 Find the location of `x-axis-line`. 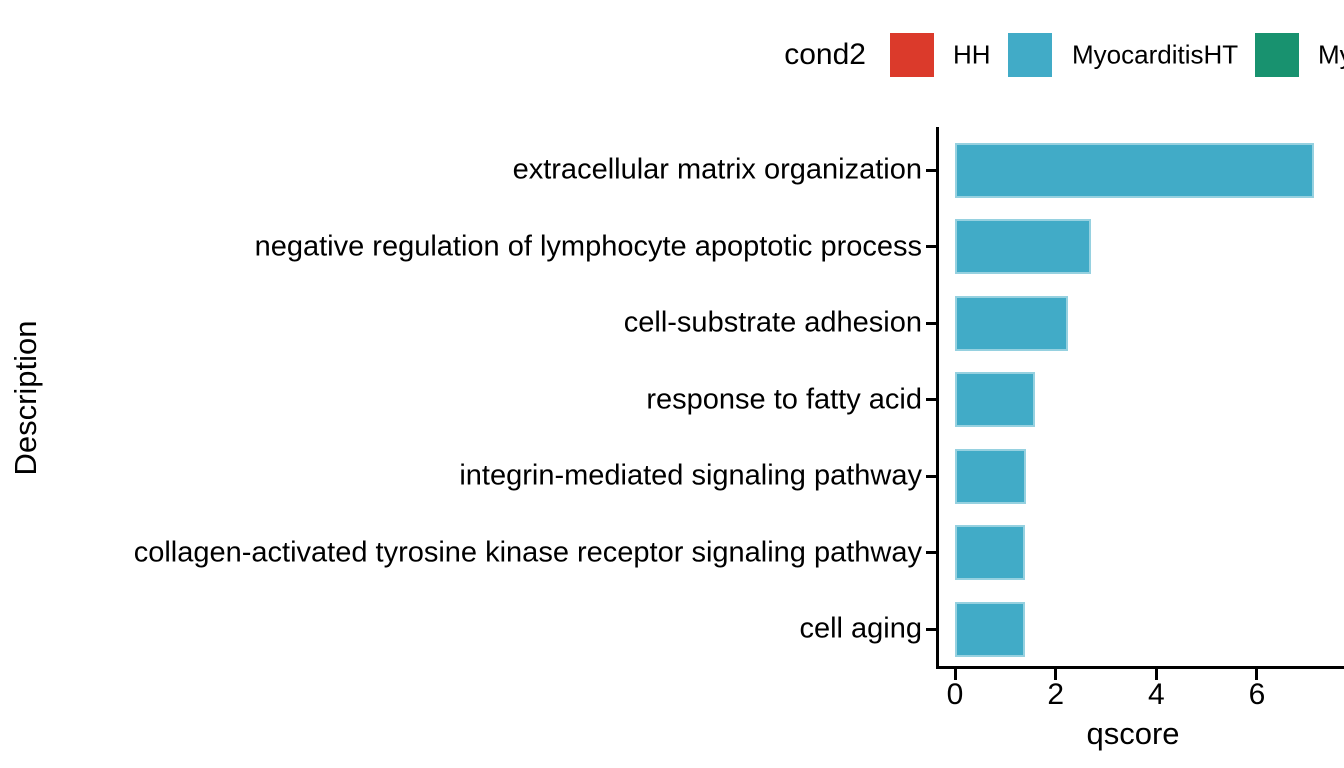

x-axis-line is located at coordinates (1140, 667).